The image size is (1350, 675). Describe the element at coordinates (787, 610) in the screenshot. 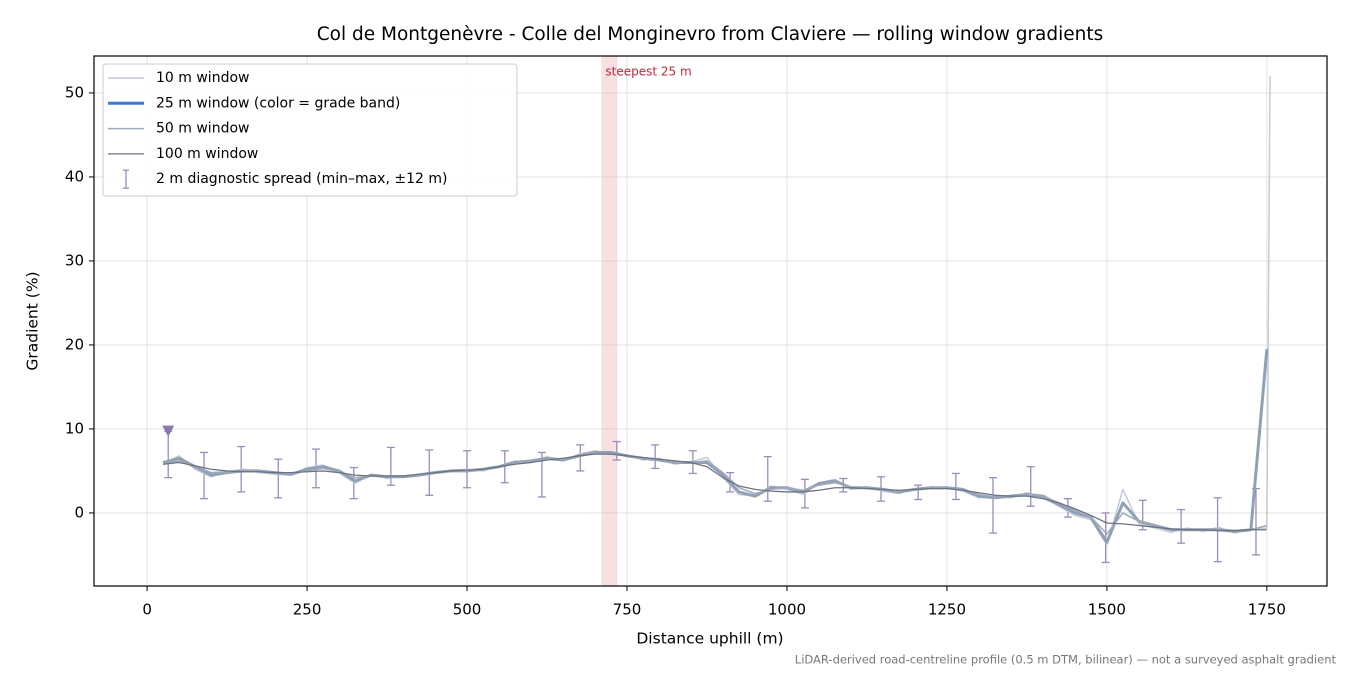

I see `x-tick-label: 1000` at that location.